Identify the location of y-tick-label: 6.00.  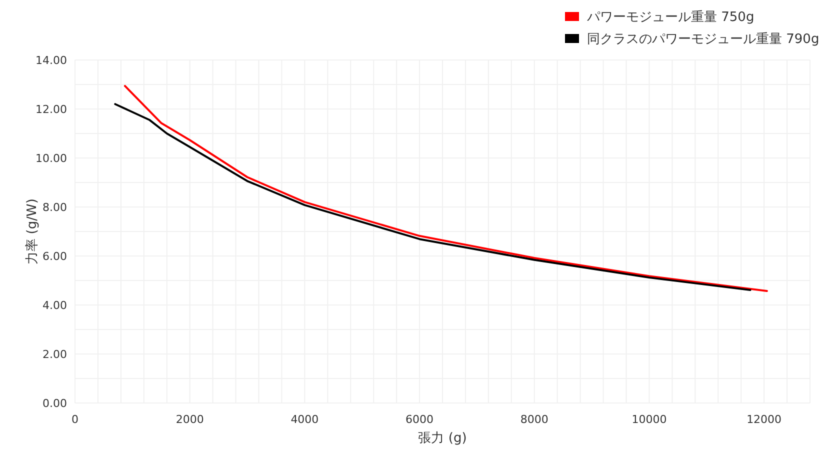
(54, 256).